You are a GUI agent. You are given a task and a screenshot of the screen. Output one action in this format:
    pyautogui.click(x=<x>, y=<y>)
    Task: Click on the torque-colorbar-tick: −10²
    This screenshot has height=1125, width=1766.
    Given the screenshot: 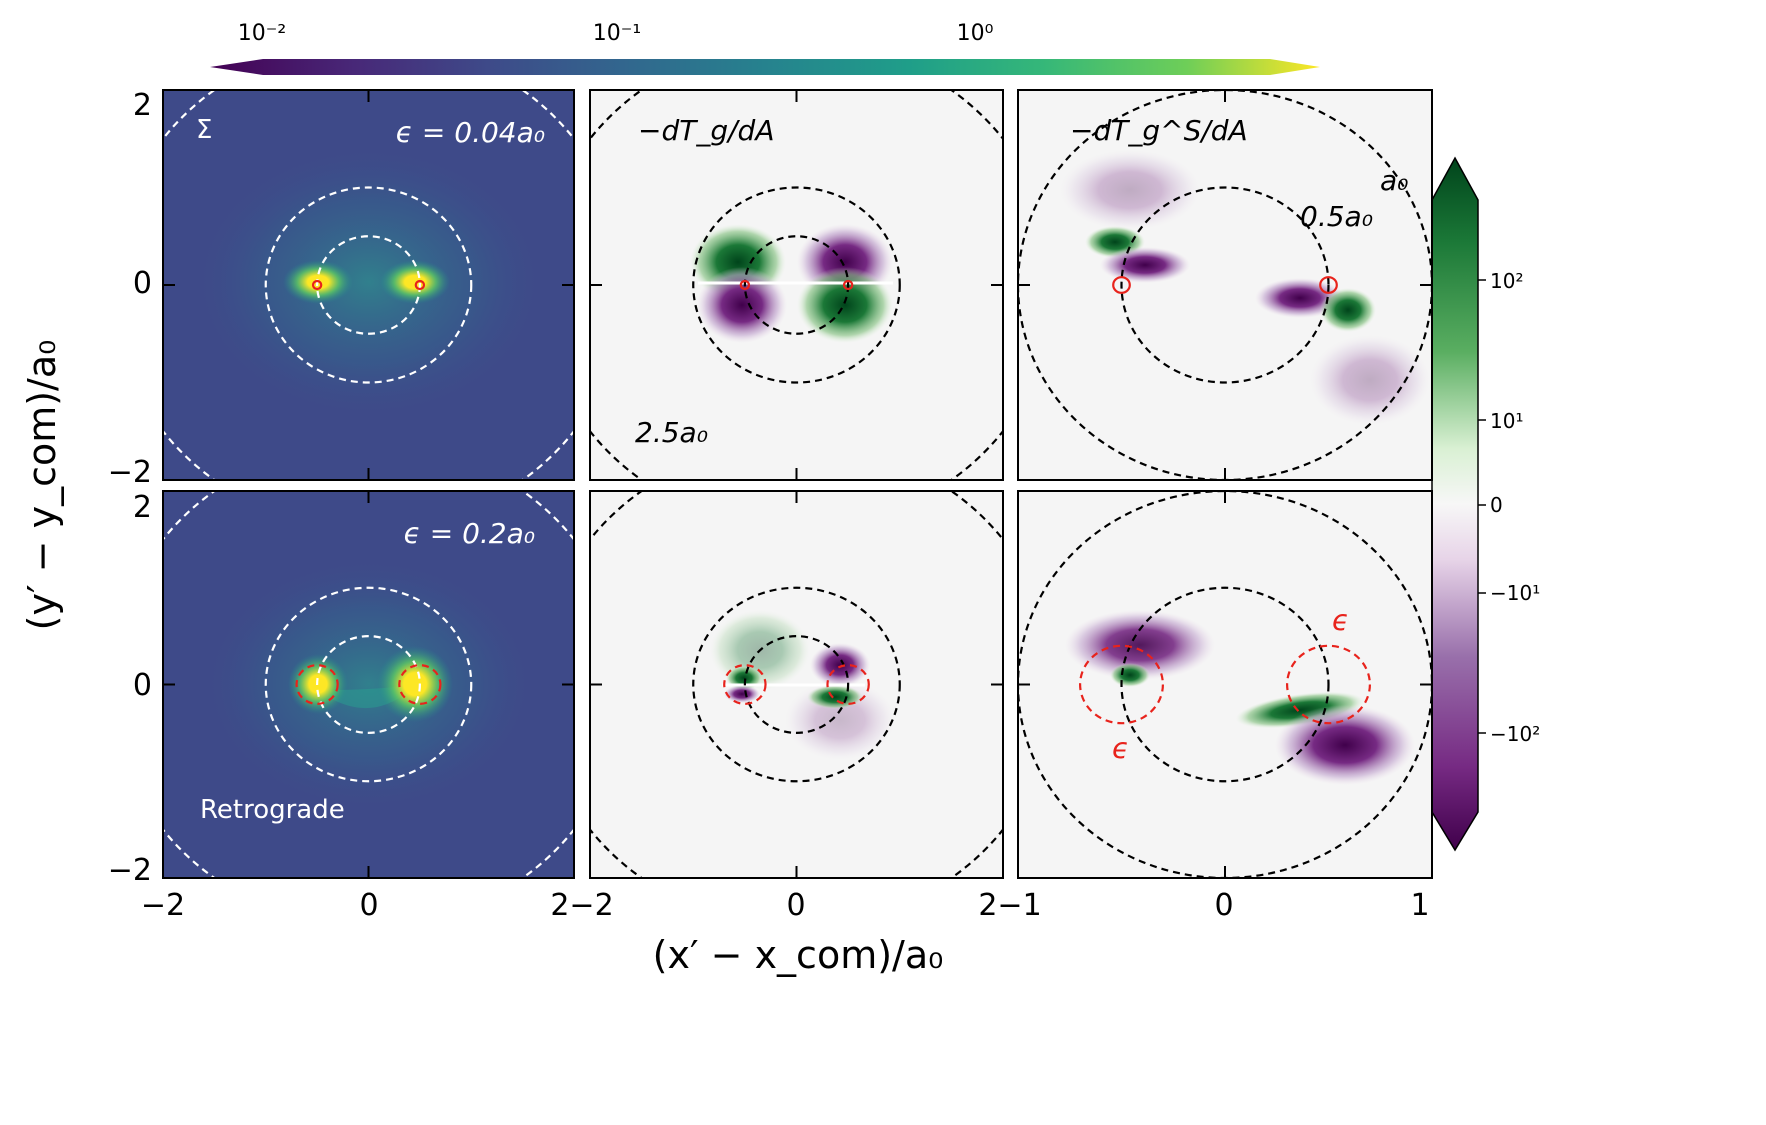 What is the action you would take?
    pyautogui.click(x=1515, y=734)
    